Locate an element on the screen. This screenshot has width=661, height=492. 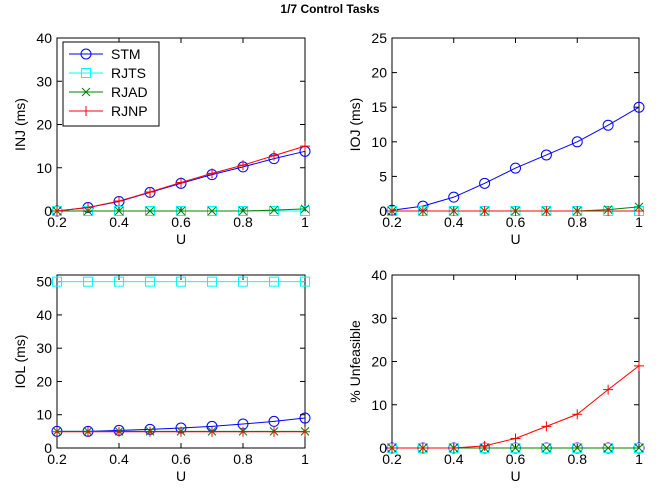
y-tick-label: 30 is located at coordinates (44, 348).